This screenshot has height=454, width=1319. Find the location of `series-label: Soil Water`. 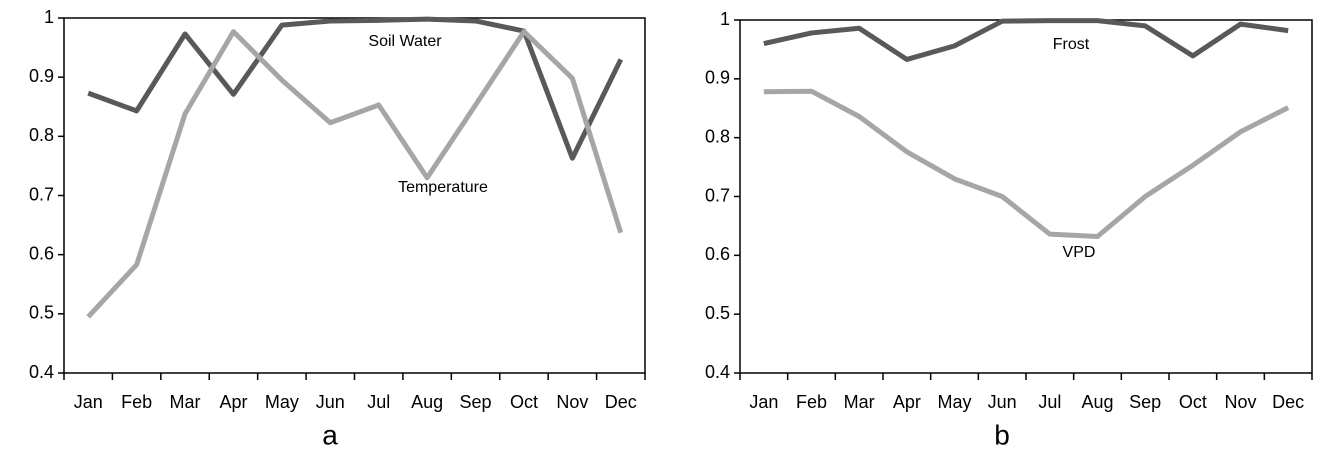

series-label: Soil Water is located at coordinates (405, 41).